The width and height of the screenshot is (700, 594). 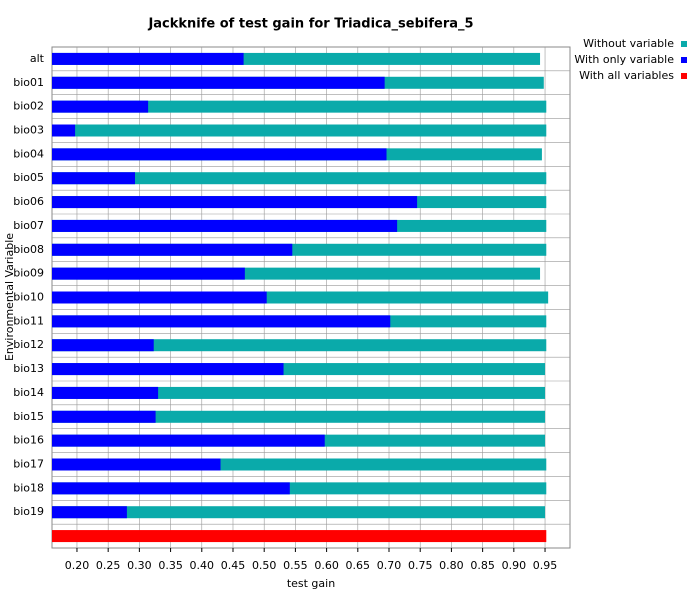 What do you see at coordinates (28, 82) in the screenshot?
I see `y-tick-label: bio01` at bounding box center [28, 82].